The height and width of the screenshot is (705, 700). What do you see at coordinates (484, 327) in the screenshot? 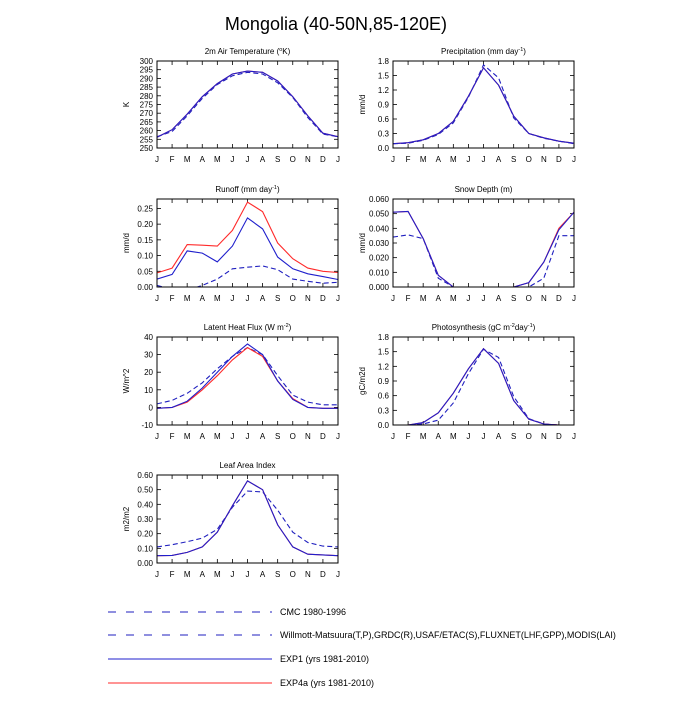
I see `panel-title: Photosynthesis (gC m-2day-1)` at bounding box center [484, 327].